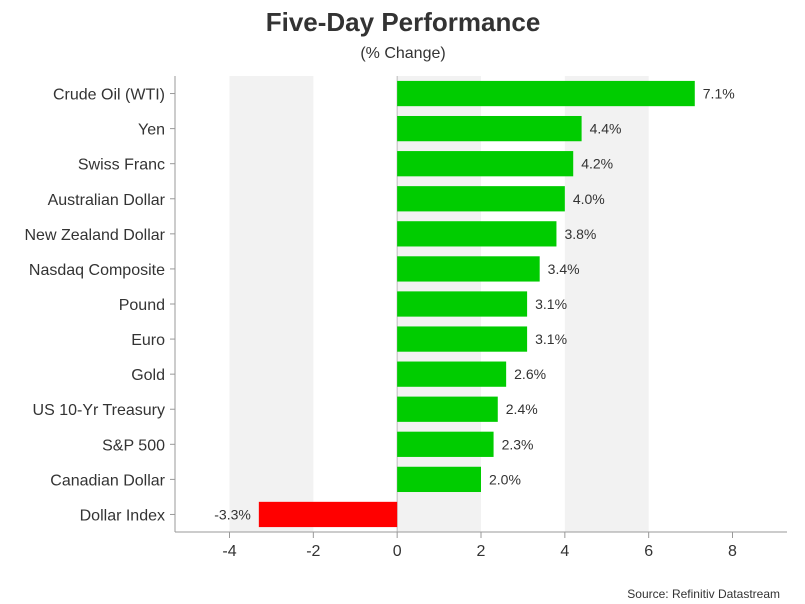  What do you see at coordinates (703, 594) in the screenshot?
I see `source-note: Source: Refinitiv Datastream` at bounding box center [703, 594].